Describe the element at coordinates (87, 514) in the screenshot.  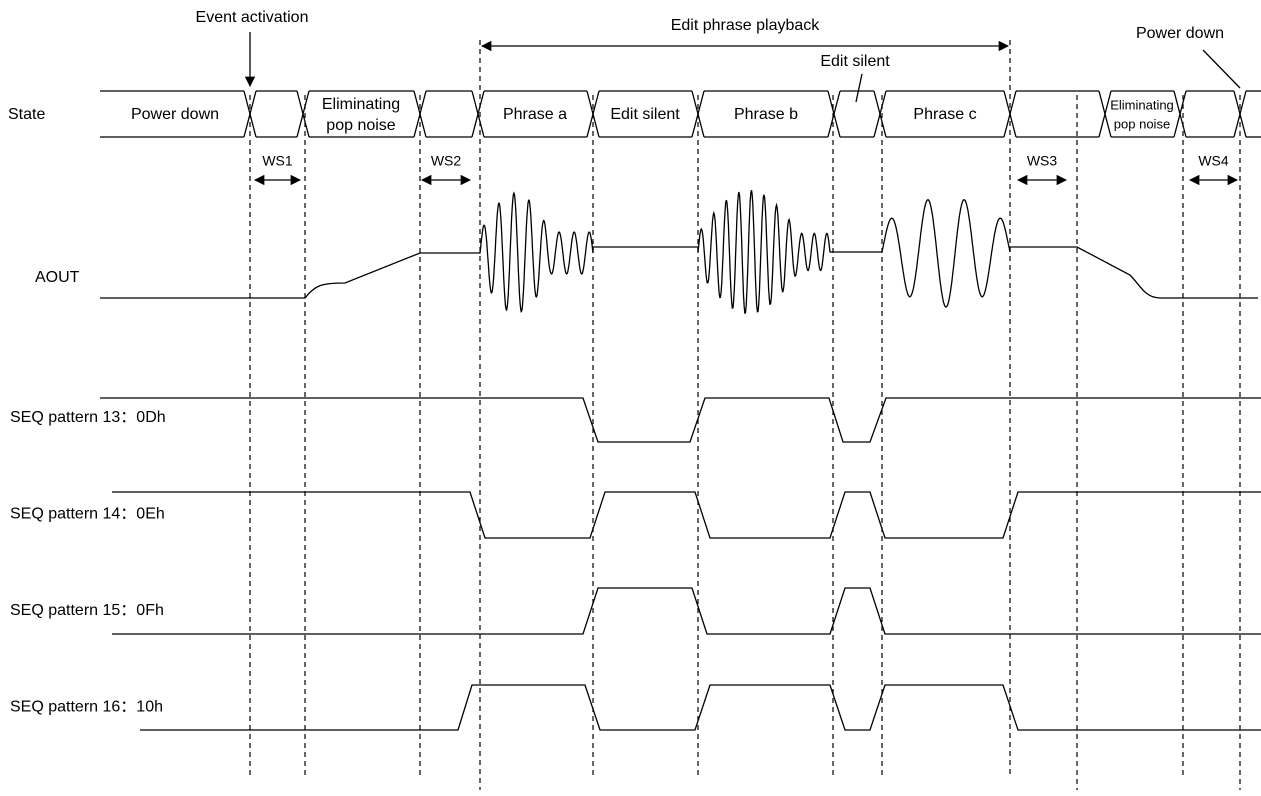
I see `signal-label: SEQ pattern 14：0Eh` at that location.